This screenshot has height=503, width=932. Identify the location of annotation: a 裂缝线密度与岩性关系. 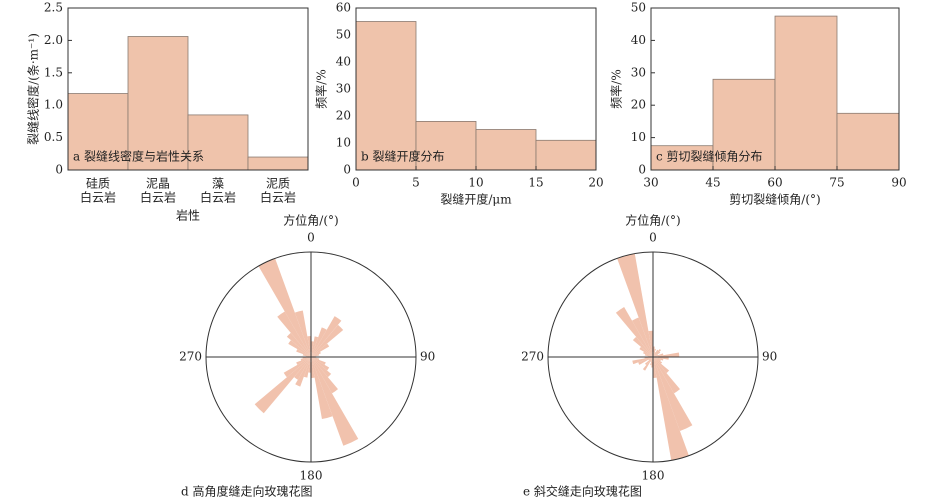
(138, 156).